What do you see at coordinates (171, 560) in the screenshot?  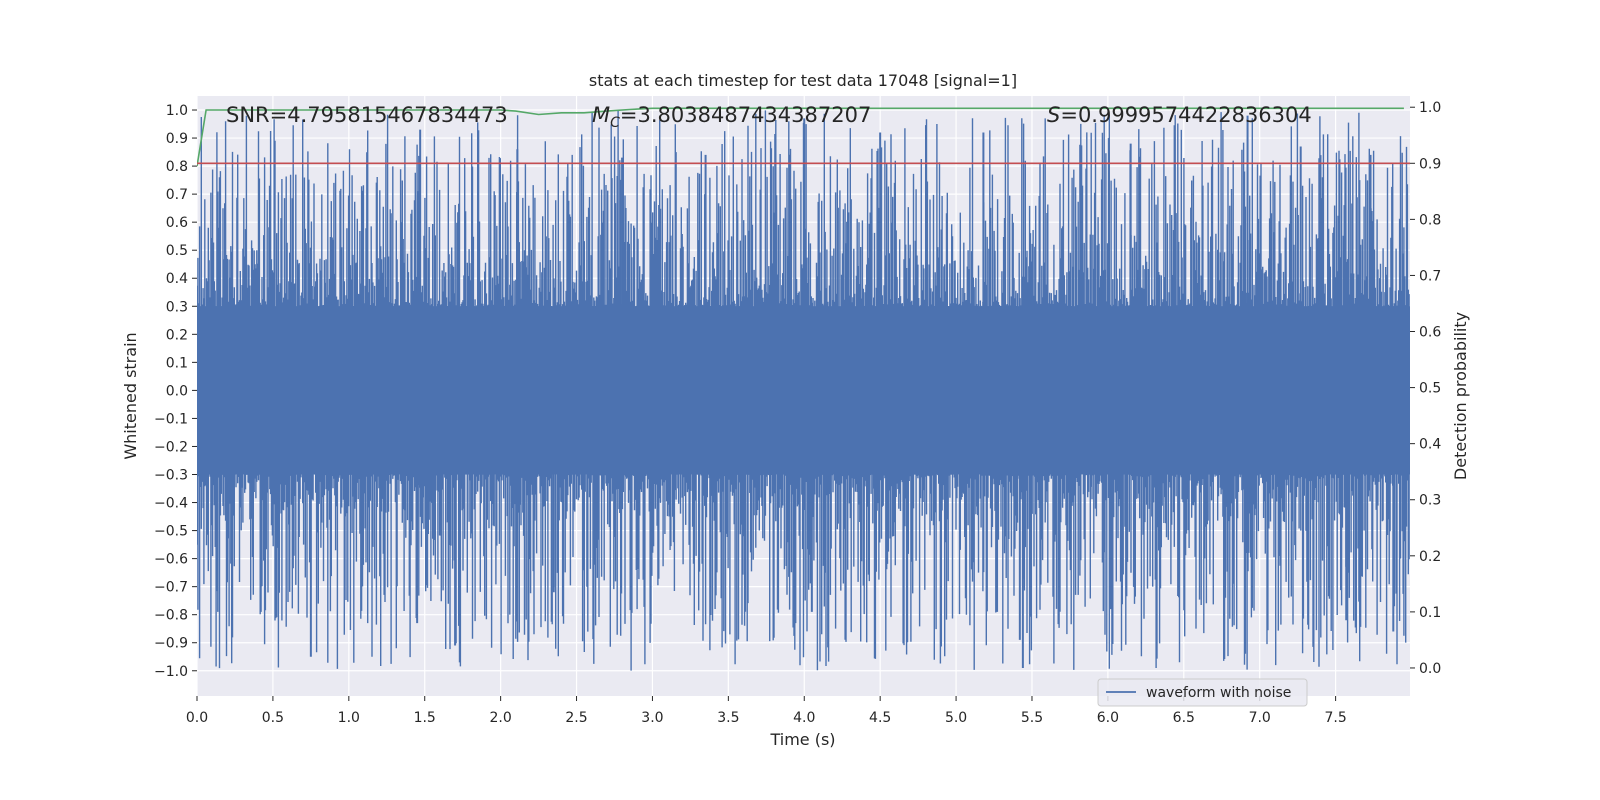 I see `y-left-tick-label: −0.6` at bounding box center [171, 560].